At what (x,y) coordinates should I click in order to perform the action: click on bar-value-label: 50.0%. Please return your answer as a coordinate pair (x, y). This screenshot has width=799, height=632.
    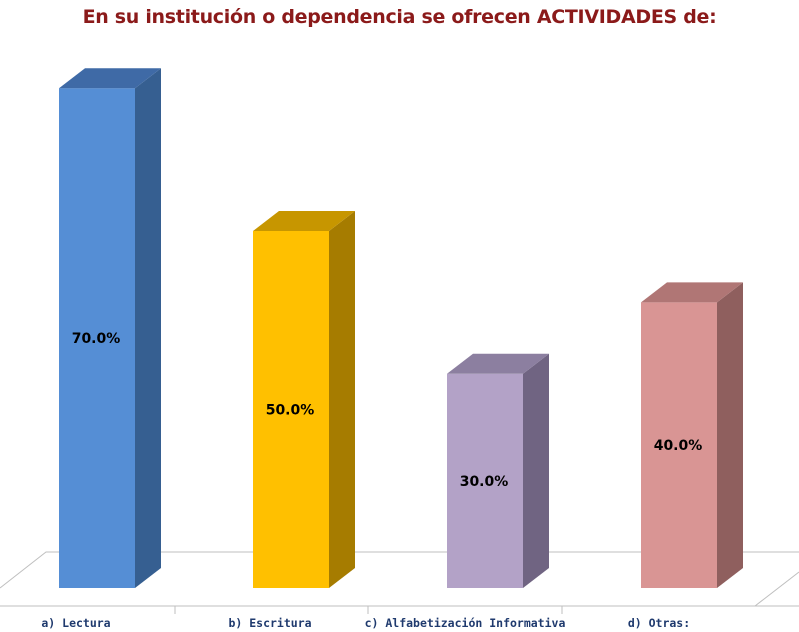
    Looking at the image, I should click on (290, 411).